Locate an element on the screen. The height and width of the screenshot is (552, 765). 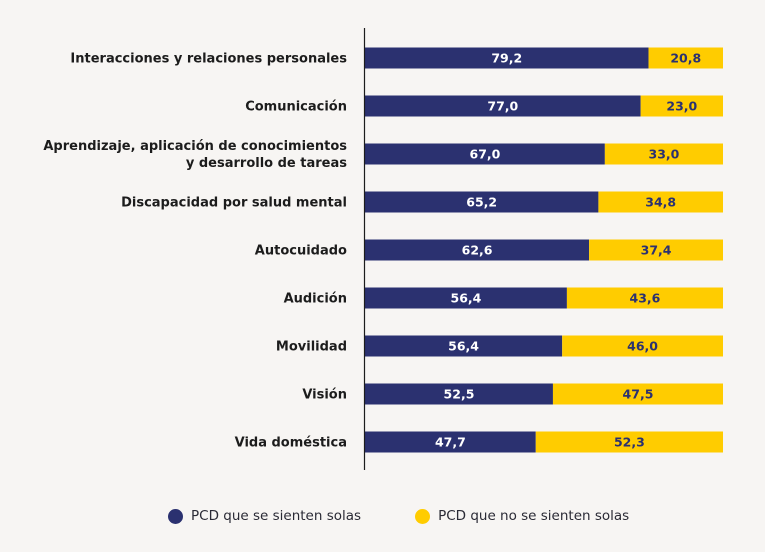
data-label: 77,0 is located at coordinates (502, 106).